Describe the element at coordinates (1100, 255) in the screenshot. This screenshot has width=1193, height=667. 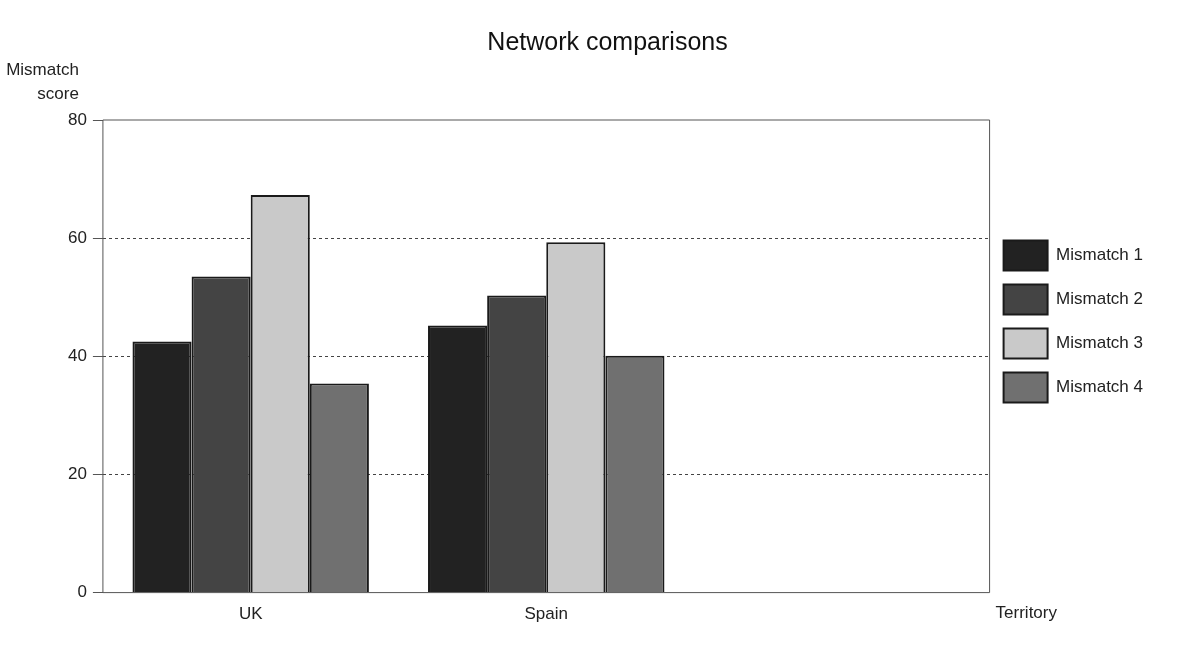
I see `legend-label: Mismatch 1` at that location.